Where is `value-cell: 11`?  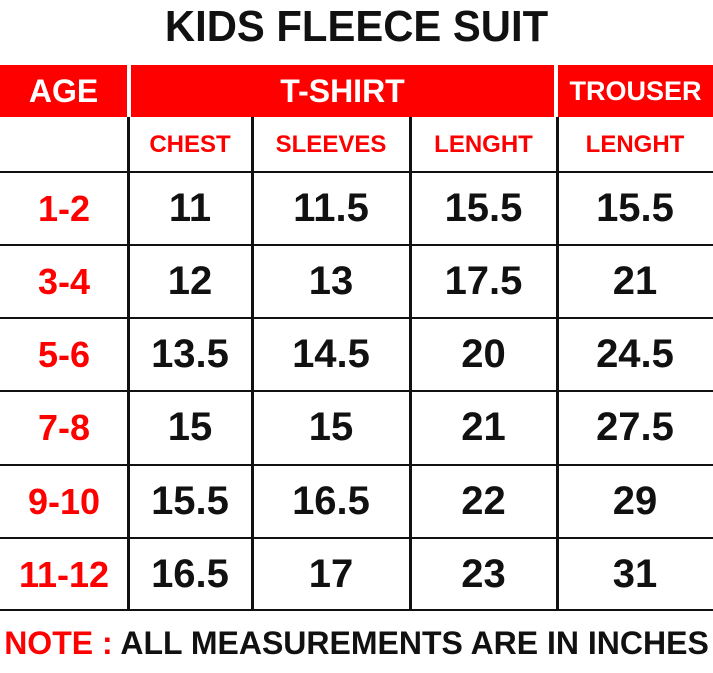 value-cell: 11 is located at coordinates (190, 208).